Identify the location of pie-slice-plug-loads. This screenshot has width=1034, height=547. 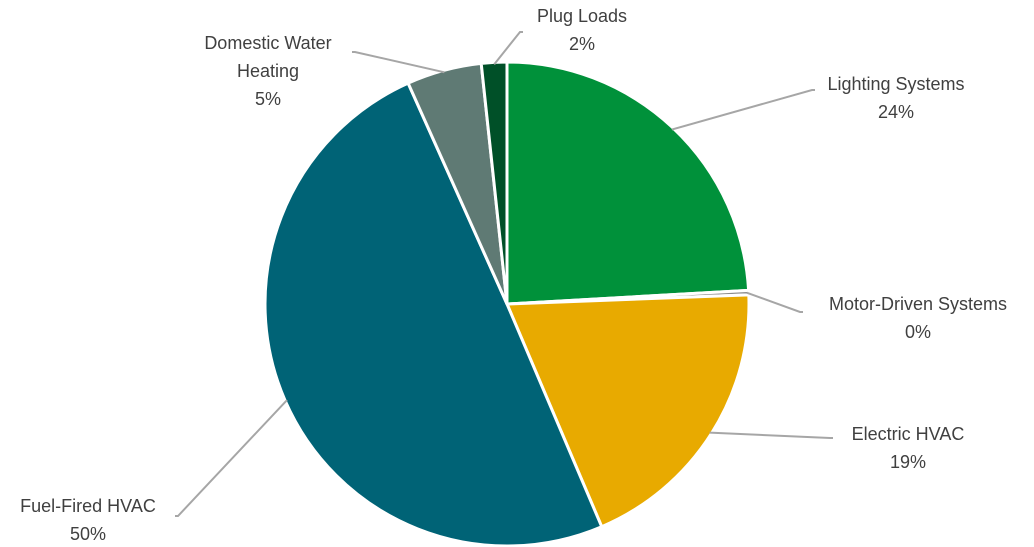
(494, 183).